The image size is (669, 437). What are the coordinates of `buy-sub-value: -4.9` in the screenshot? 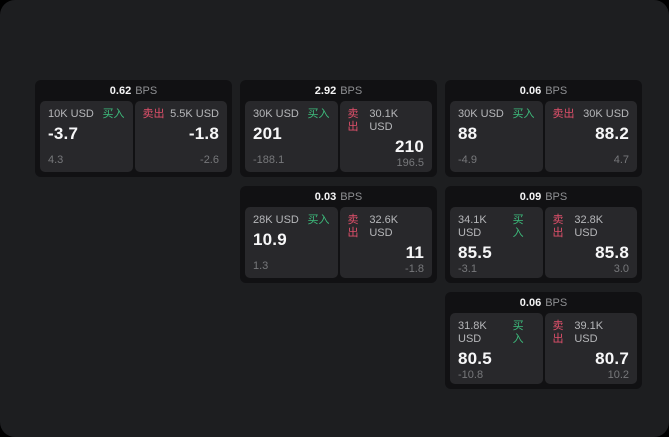 It's located at (467, 160).